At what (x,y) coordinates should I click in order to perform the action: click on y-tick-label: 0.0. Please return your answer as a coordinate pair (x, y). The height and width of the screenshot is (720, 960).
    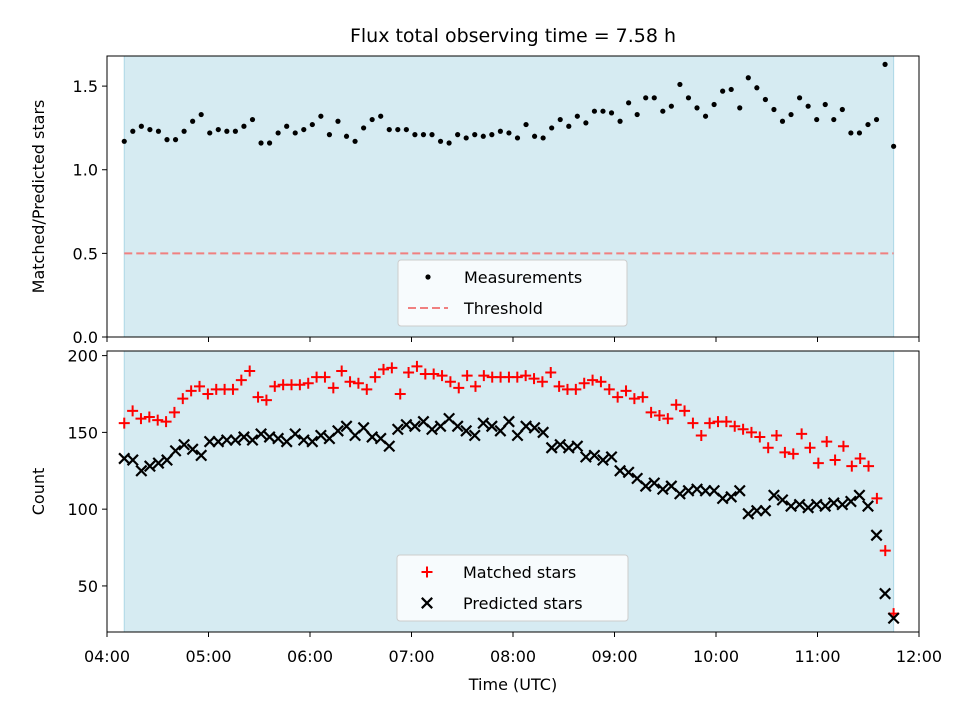
    Looking at the image, I should click on (85, 337).